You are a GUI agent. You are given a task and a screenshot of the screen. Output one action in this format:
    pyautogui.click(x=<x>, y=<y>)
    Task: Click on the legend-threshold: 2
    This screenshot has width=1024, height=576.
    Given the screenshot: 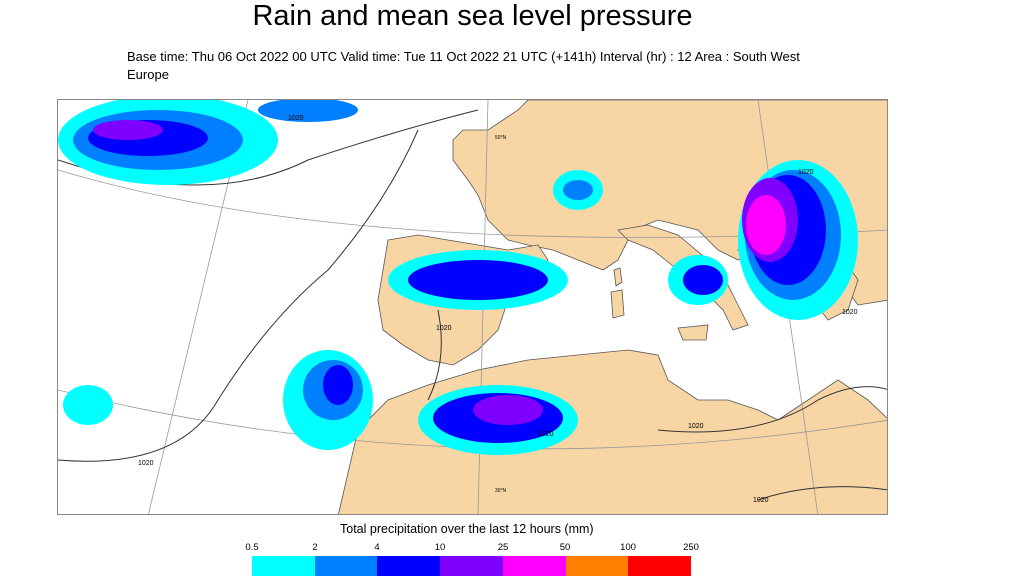 What is the action you would take?
    pyautogui.click(x=315, y=547)
    